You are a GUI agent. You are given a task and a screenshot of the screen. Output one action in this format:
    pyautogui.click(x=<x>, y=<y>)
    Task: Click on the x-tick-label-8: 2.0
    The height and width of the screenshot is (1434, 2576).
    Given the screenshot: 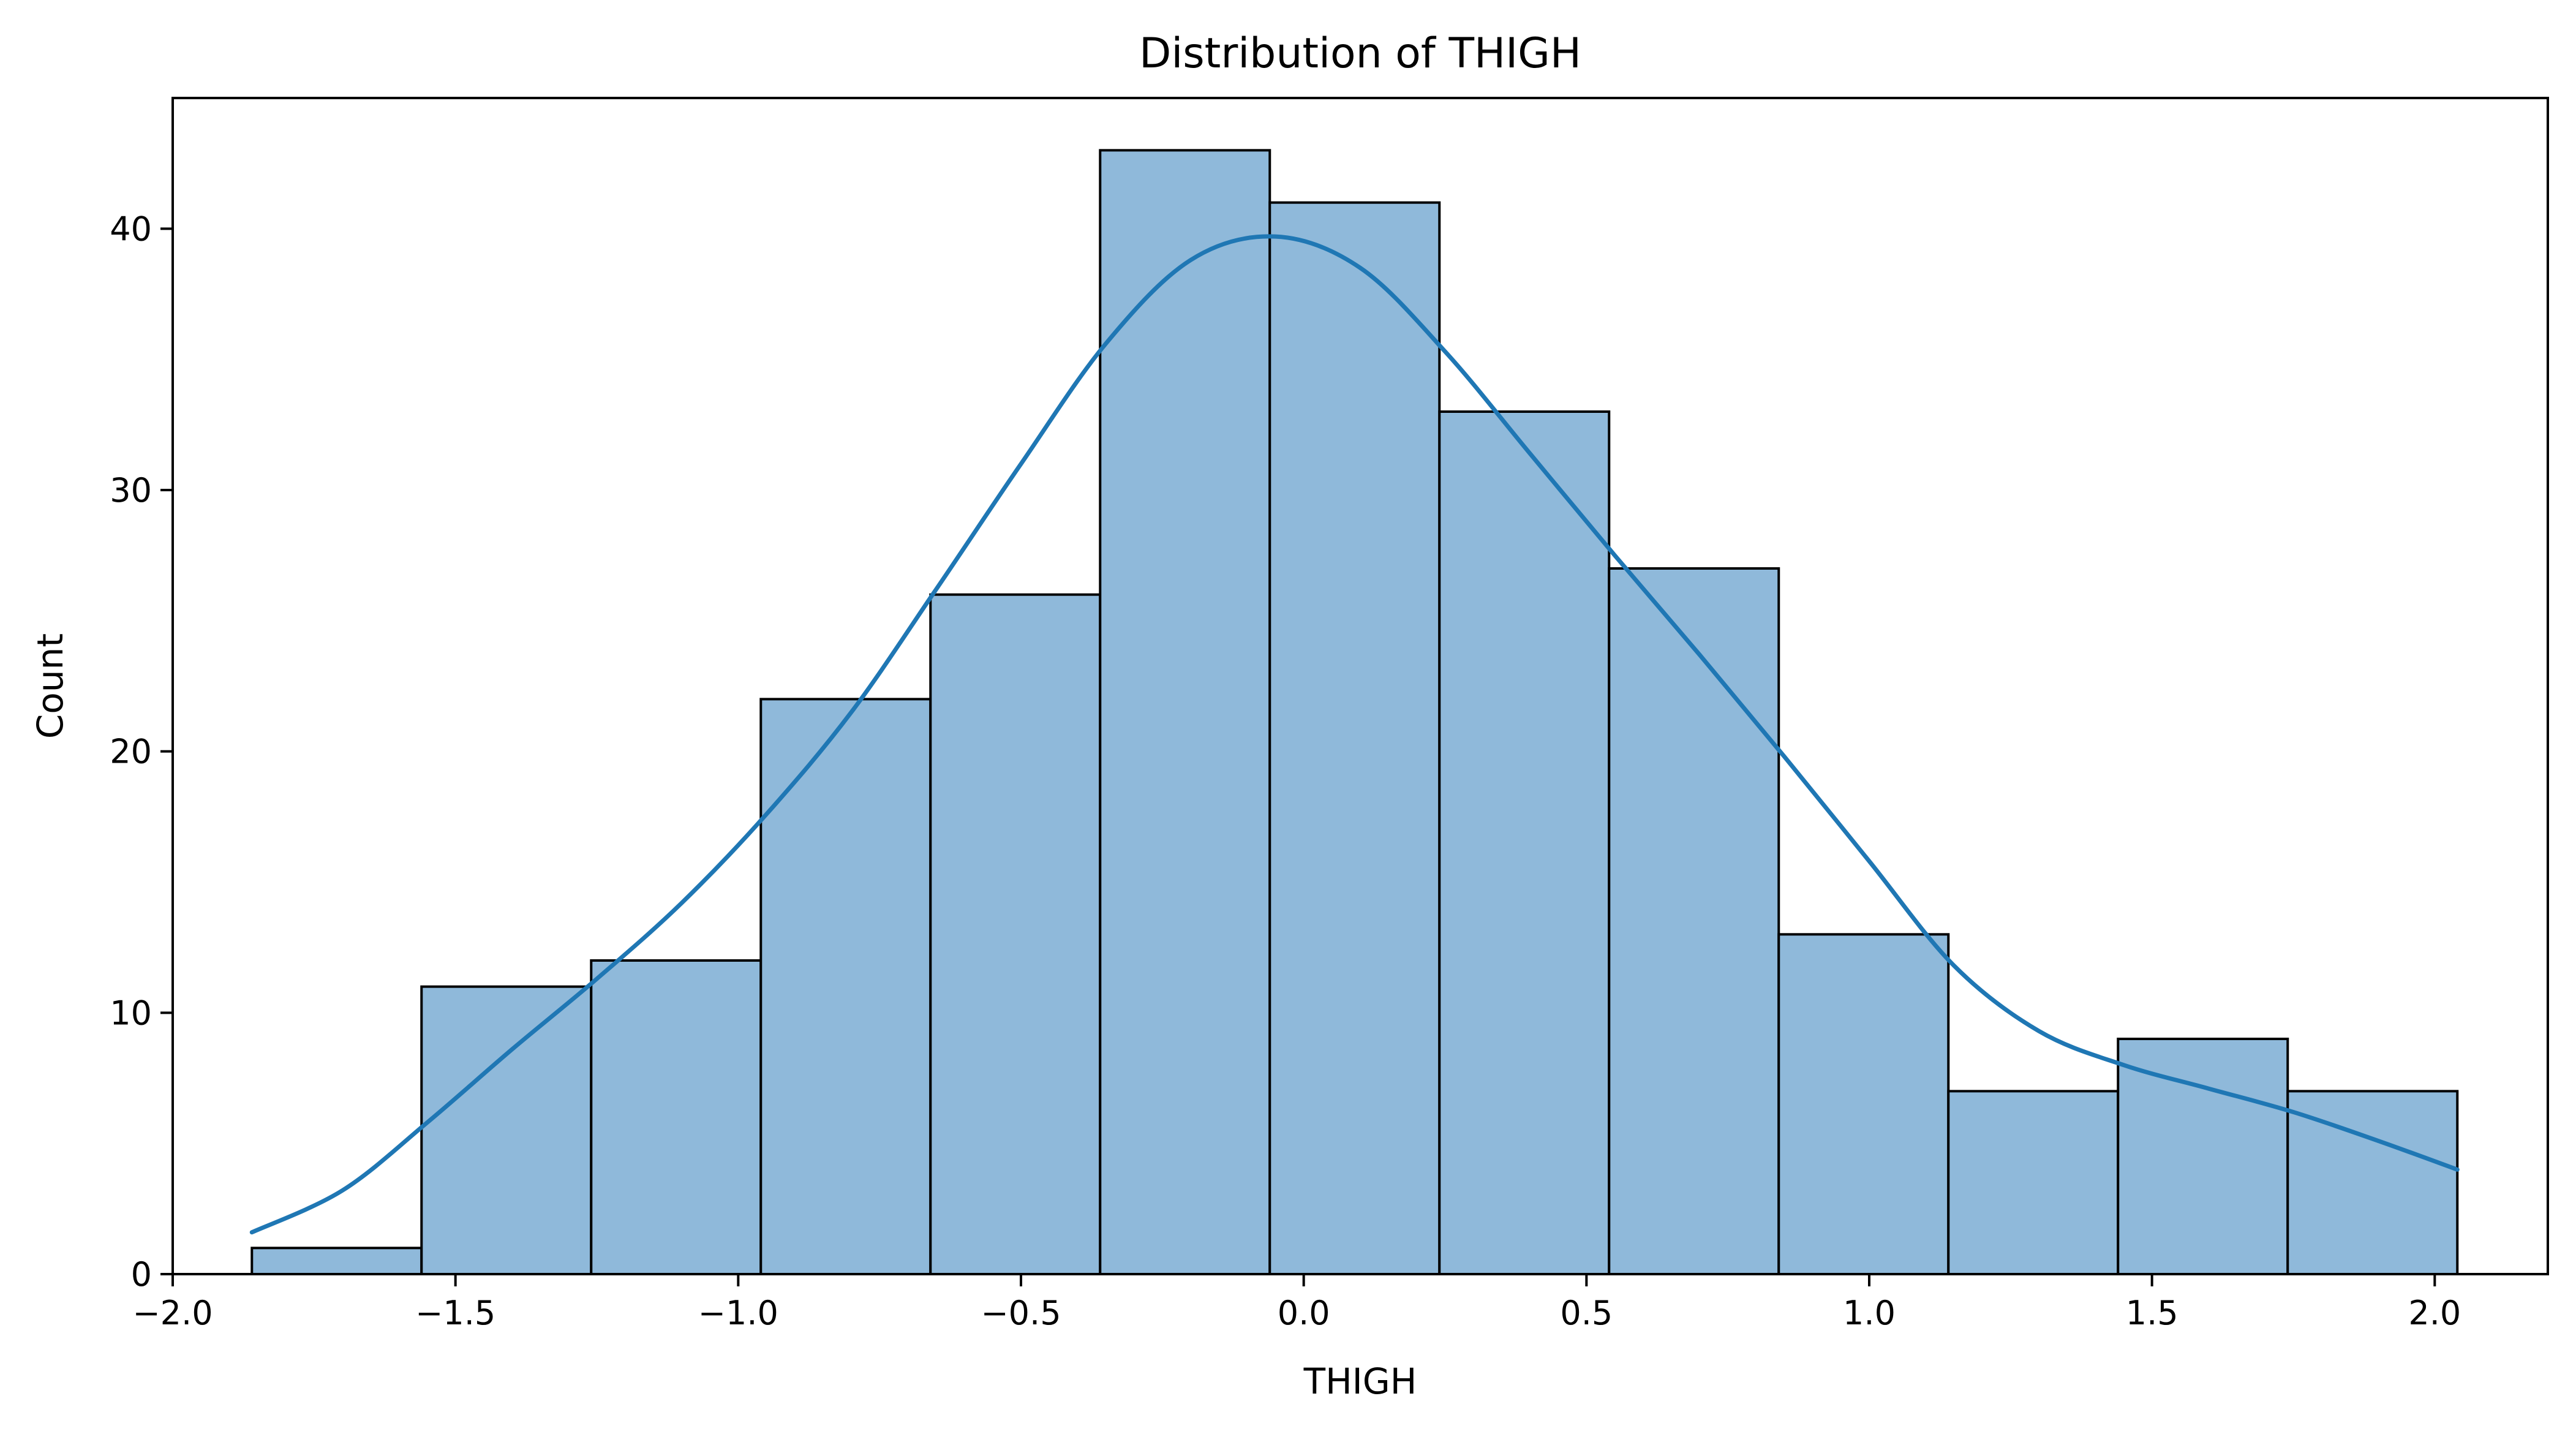 What is the action you would take?
    pyautogui.click(x=2434, y=1313)
    